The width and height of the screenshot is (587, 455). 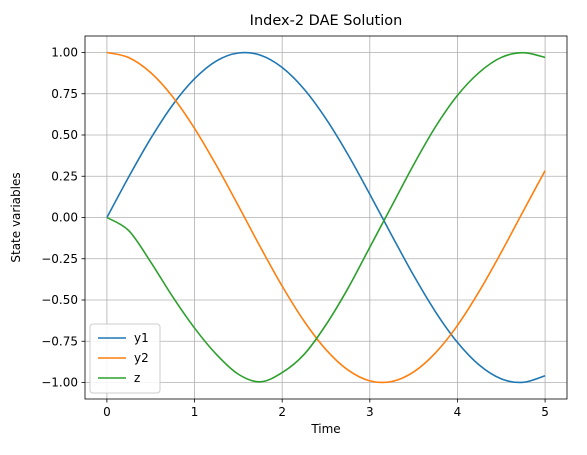 I want to click on chart-title: Index-2 DAE Solution, so click(x=326, y=21).